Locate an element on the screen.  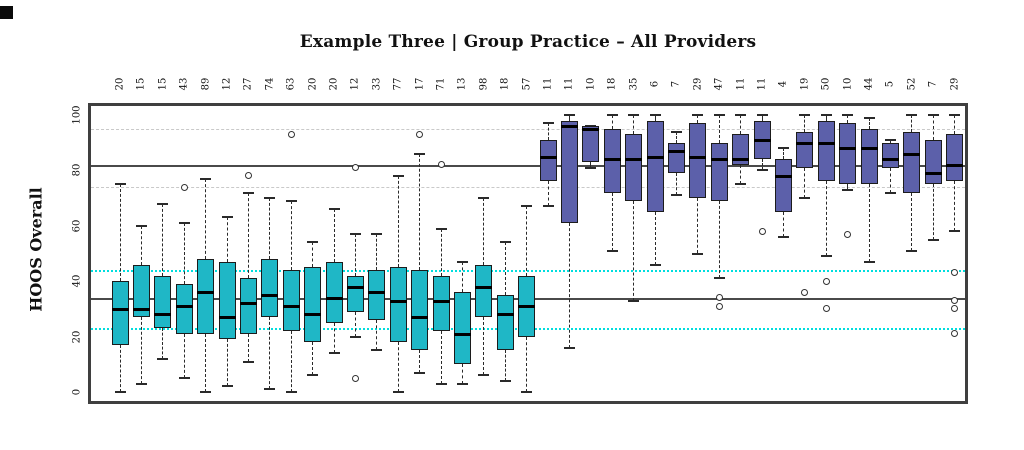
sample-size-label: 19 is located at coordinates (805, 84).